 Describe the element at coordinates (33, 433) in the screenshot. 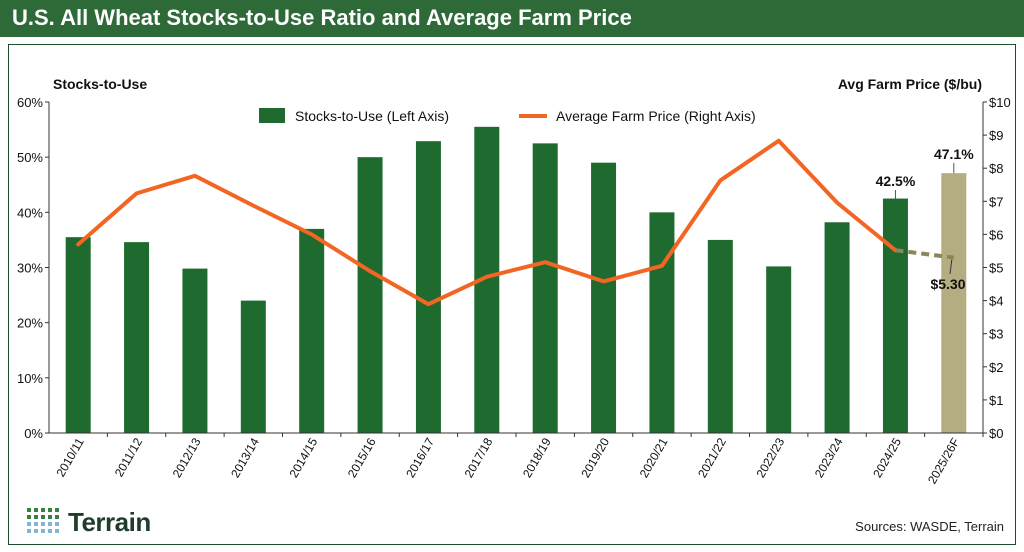

I see `left-tick-label: 0%` at that location.